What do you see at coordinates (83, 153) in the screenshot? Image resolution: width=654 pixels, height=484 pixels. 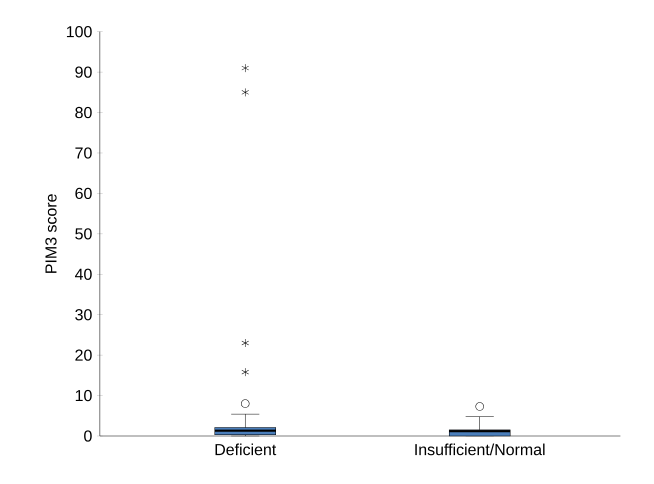 I see `y-tick-label: 70` at bounding box center [83, 153].